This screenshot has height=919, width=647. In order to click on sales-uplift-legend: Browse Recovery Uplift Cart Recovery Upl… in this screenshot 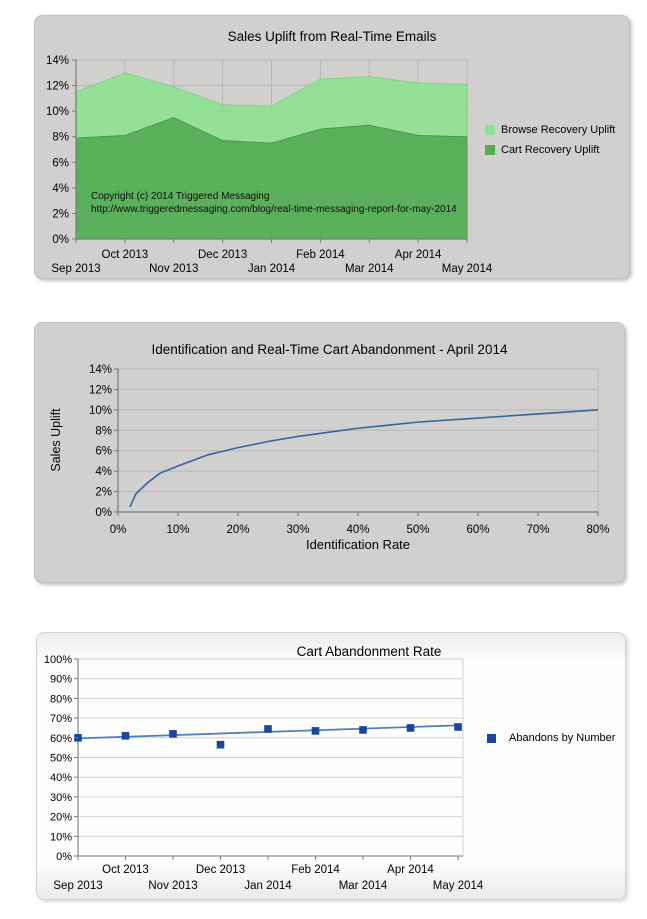, I will do `click(550, 140)`.